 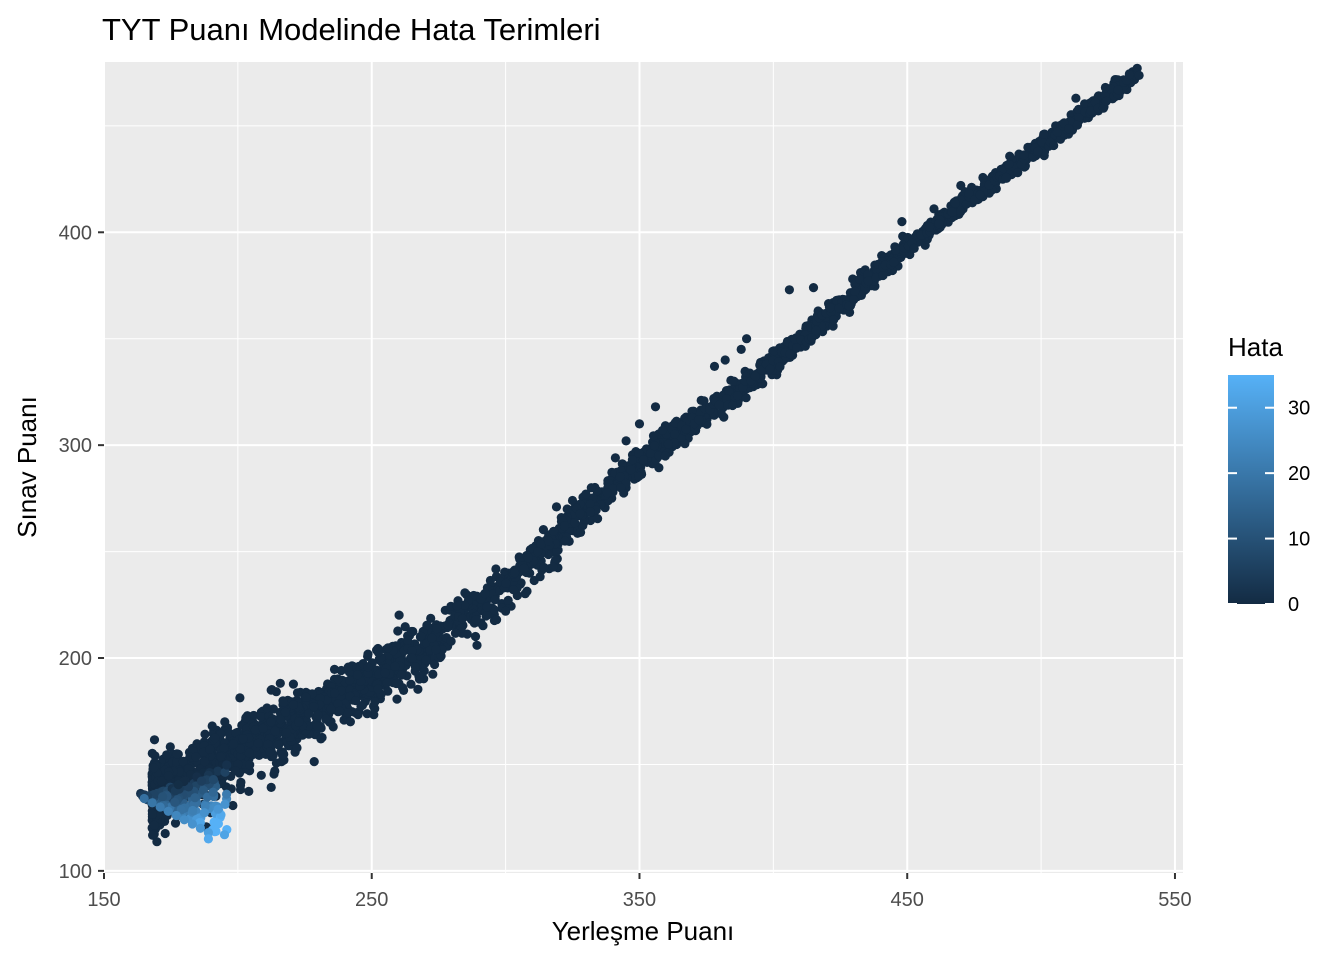 What do you see at coordinates (1299, 474) in the screenshot?
I see `legend-tick-label: 20` at bounding box center [1299, 474].